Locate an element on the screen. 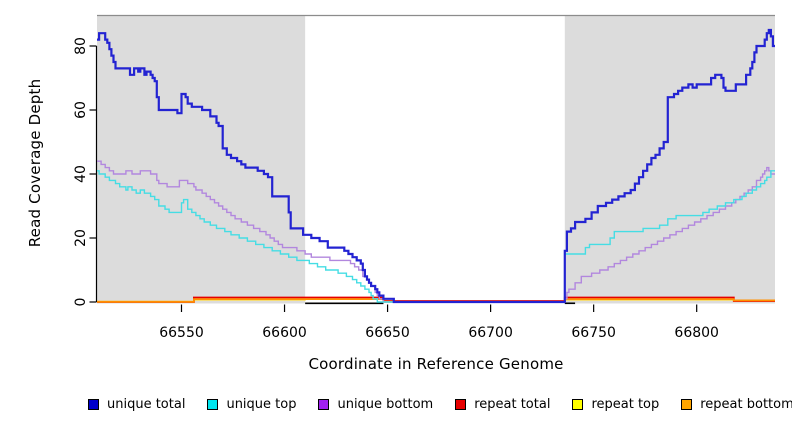 This screenshot has width=792, height=432. y-tick-label: 80 is located at coordinates (81, 46).